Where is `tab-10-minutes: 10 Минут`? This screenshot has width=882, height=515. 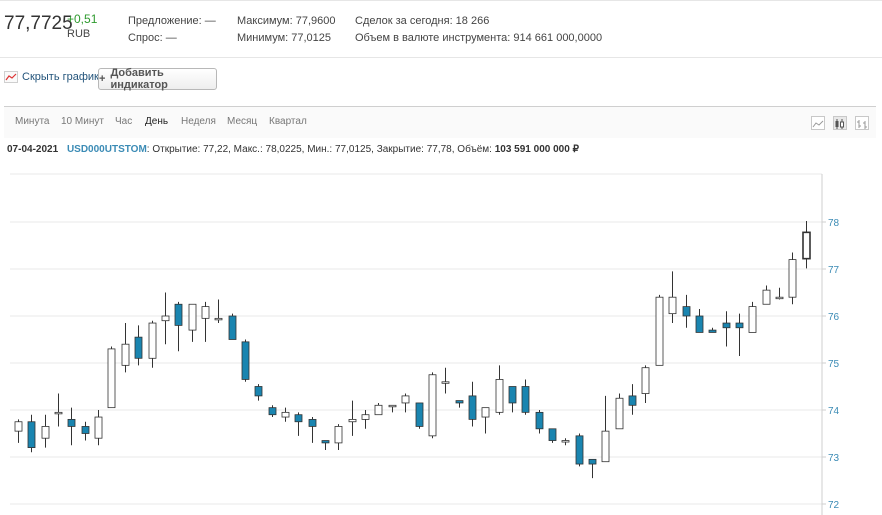
tab-10-minutes: 10 Минут is located at coordinates (82, 121).